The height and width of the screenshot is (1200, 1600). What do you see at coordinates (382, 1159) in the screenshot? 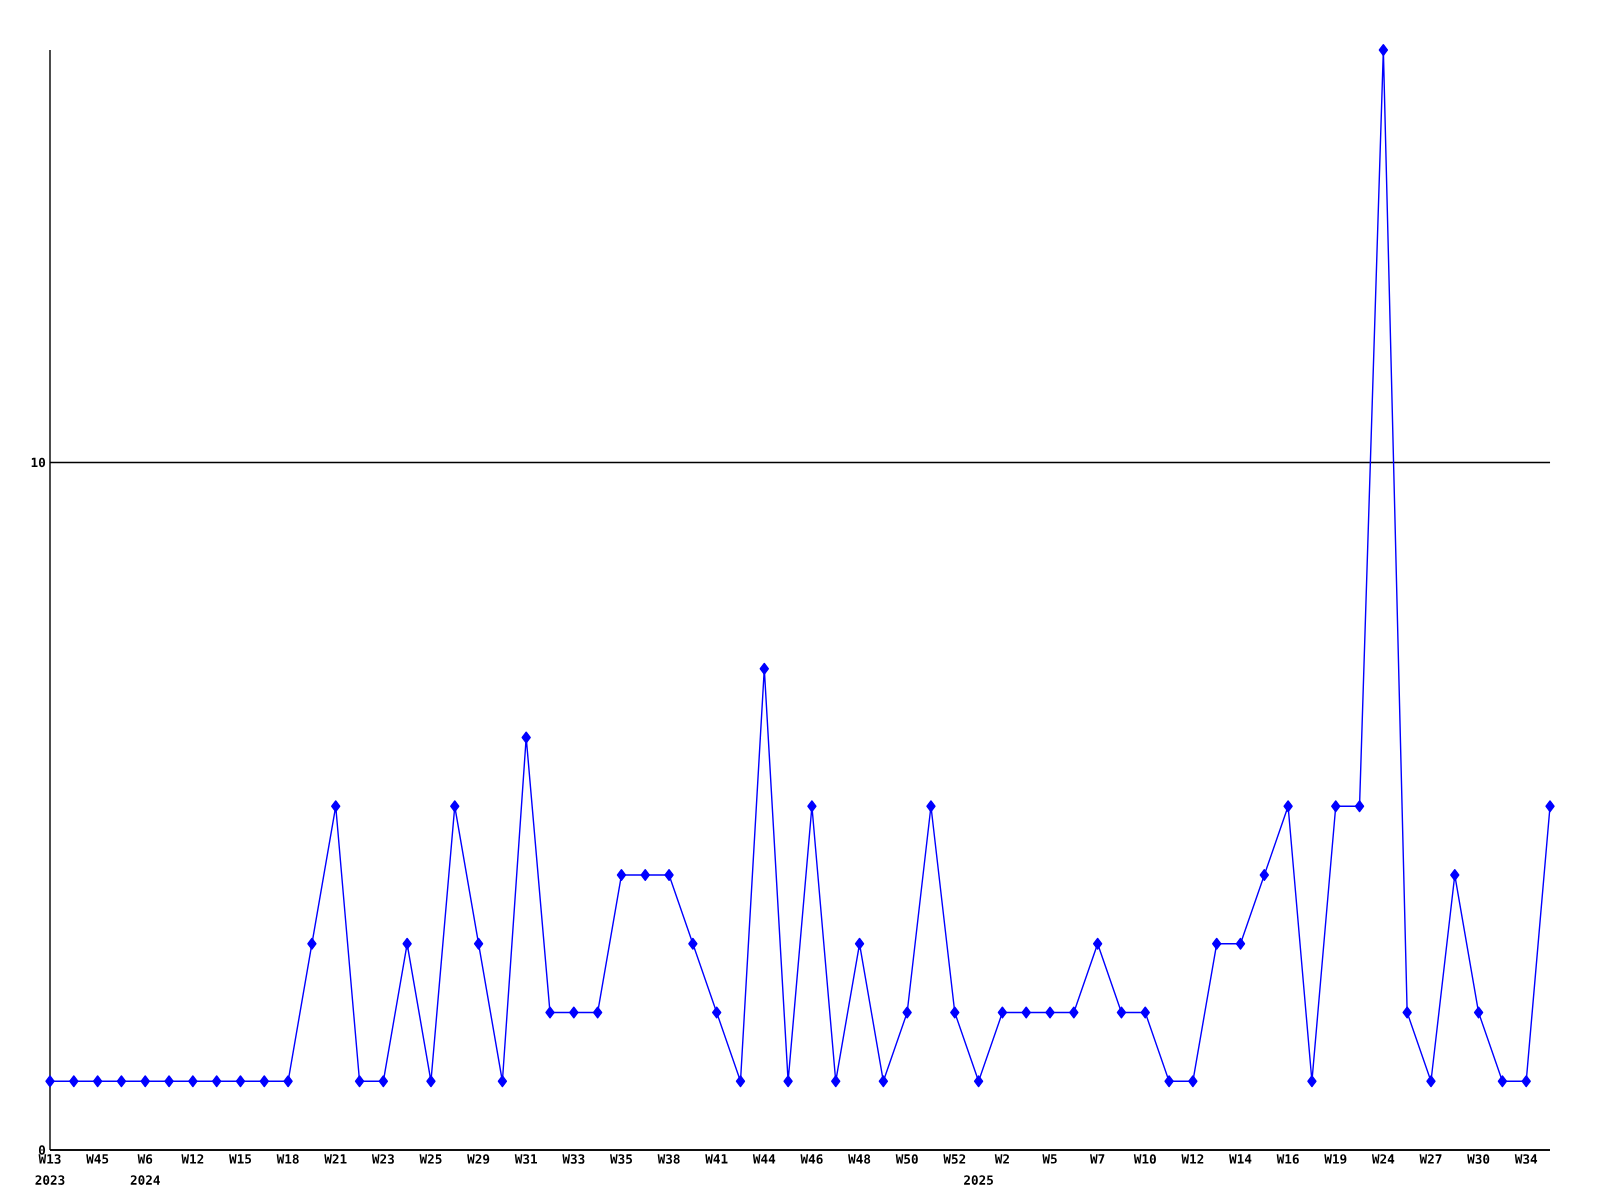
I see `x-tick-label: W23` at bounding box center [382, 1159].